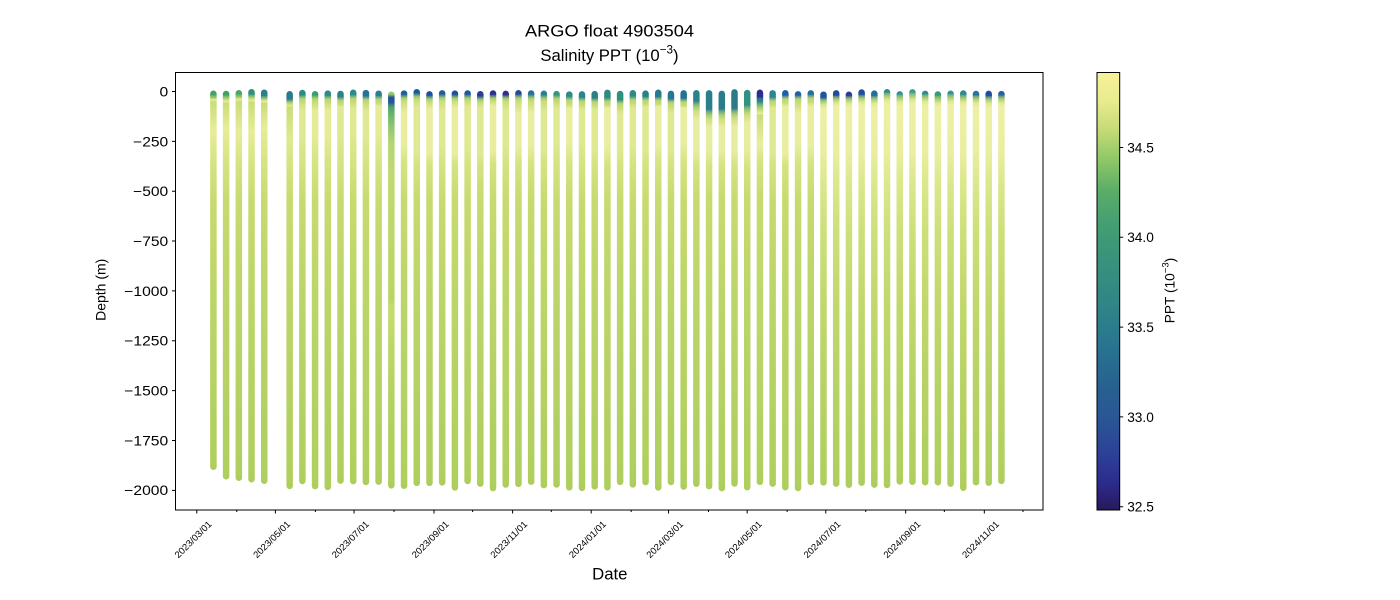 Image resolution: width=1400 pixels, height=600 pixels. Describe the element at coordinates (164, 91) in the screenshot. I see `svg-text: 0` at that location.